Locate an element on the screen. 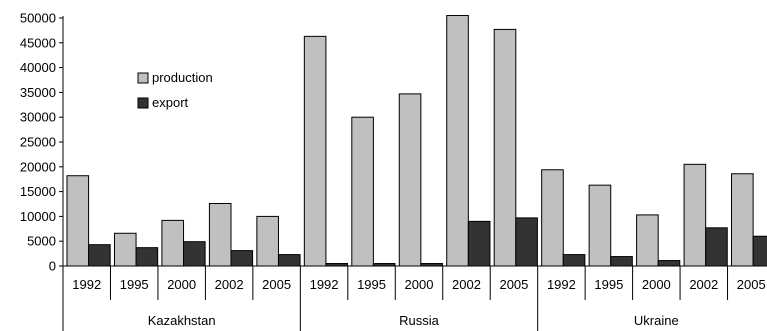 The image size is (767, 331). bar-production-russia-1992 is located at coordinates (315, 151).